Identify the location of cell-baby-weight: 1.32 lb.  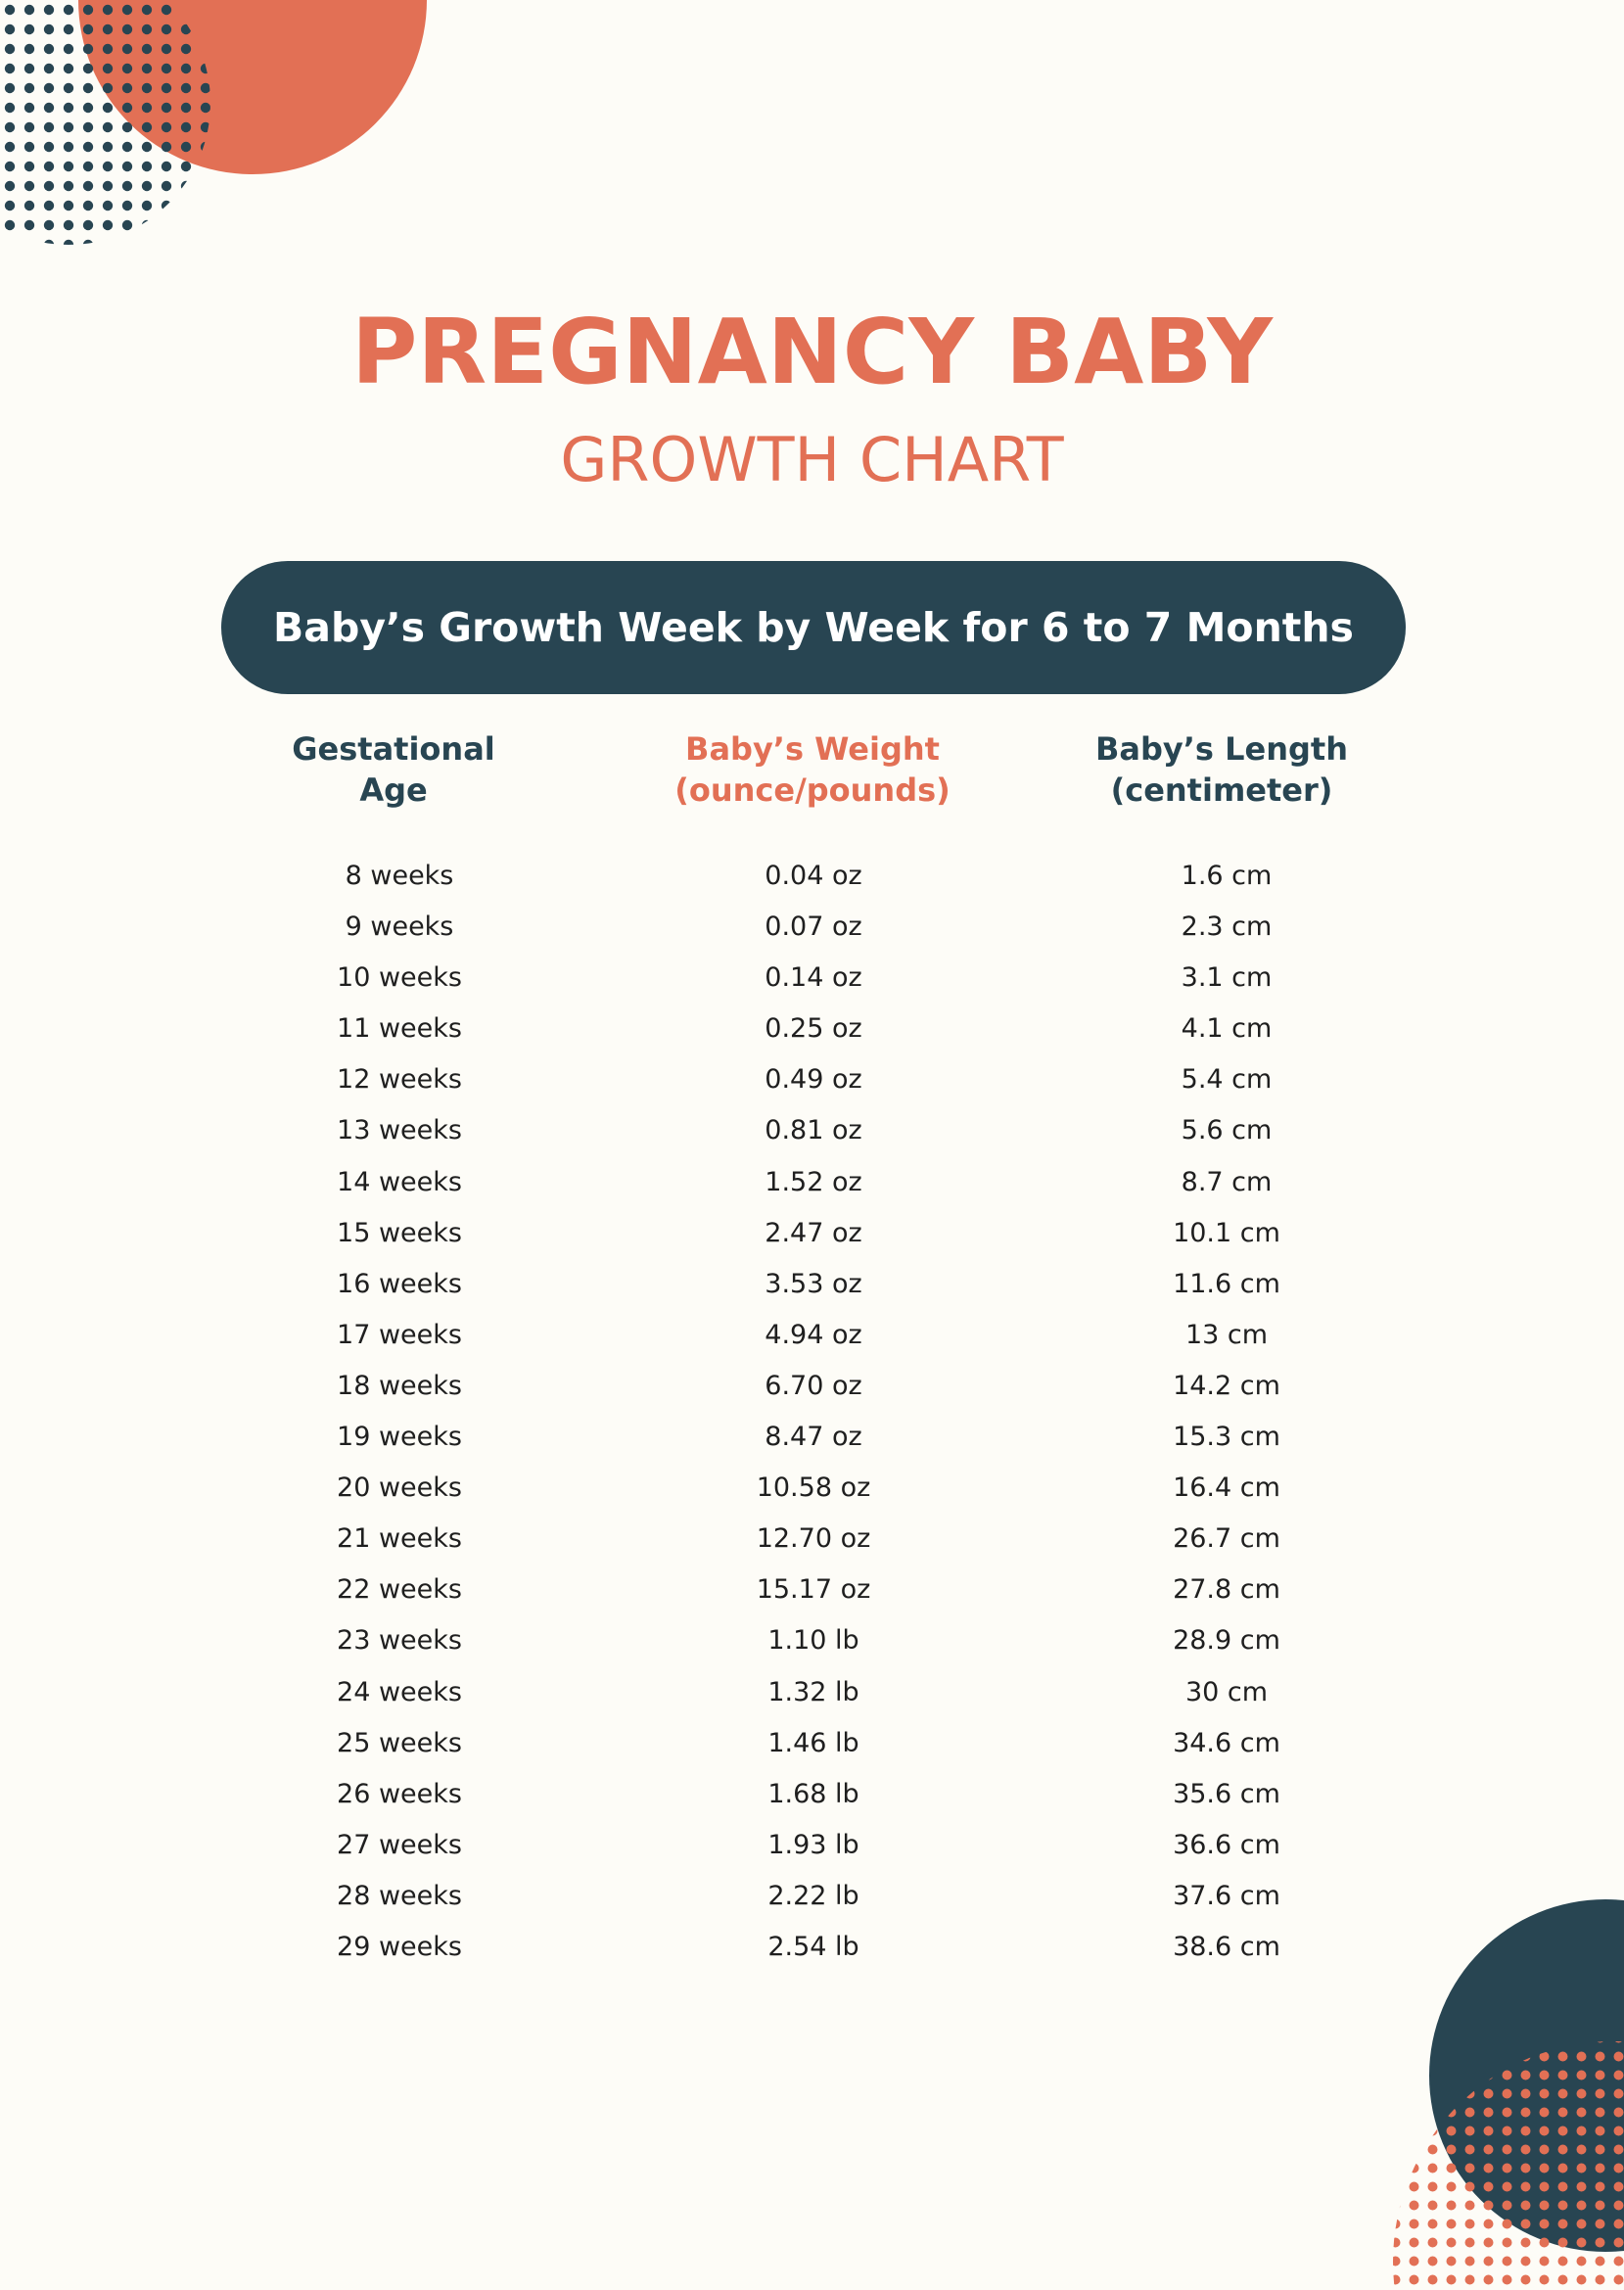
(813, 1691).